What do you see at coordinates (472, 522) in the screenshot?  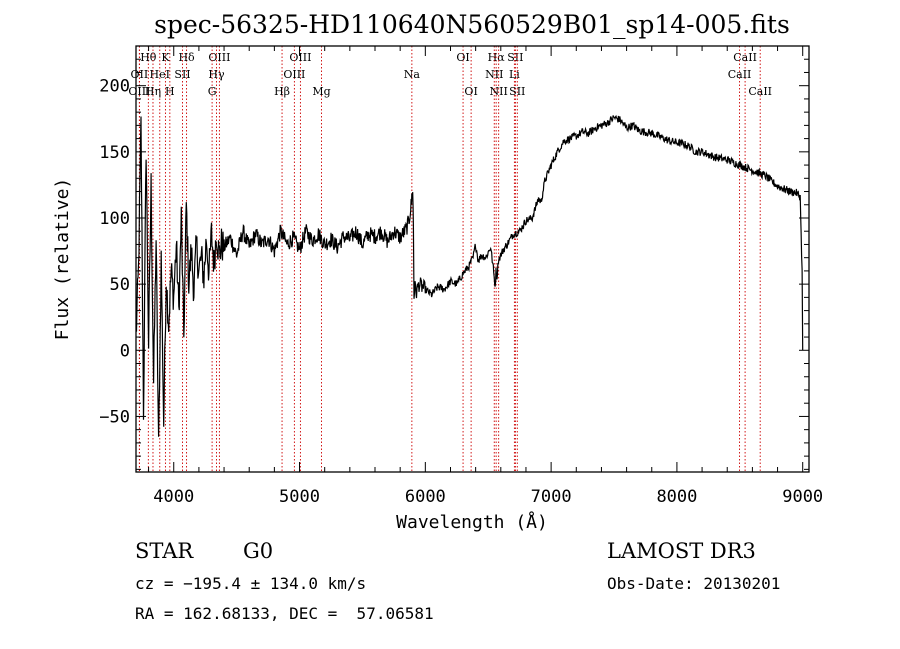 I see `x-axis-label: Wavelength (Å)` at bounding box center [472, 522].